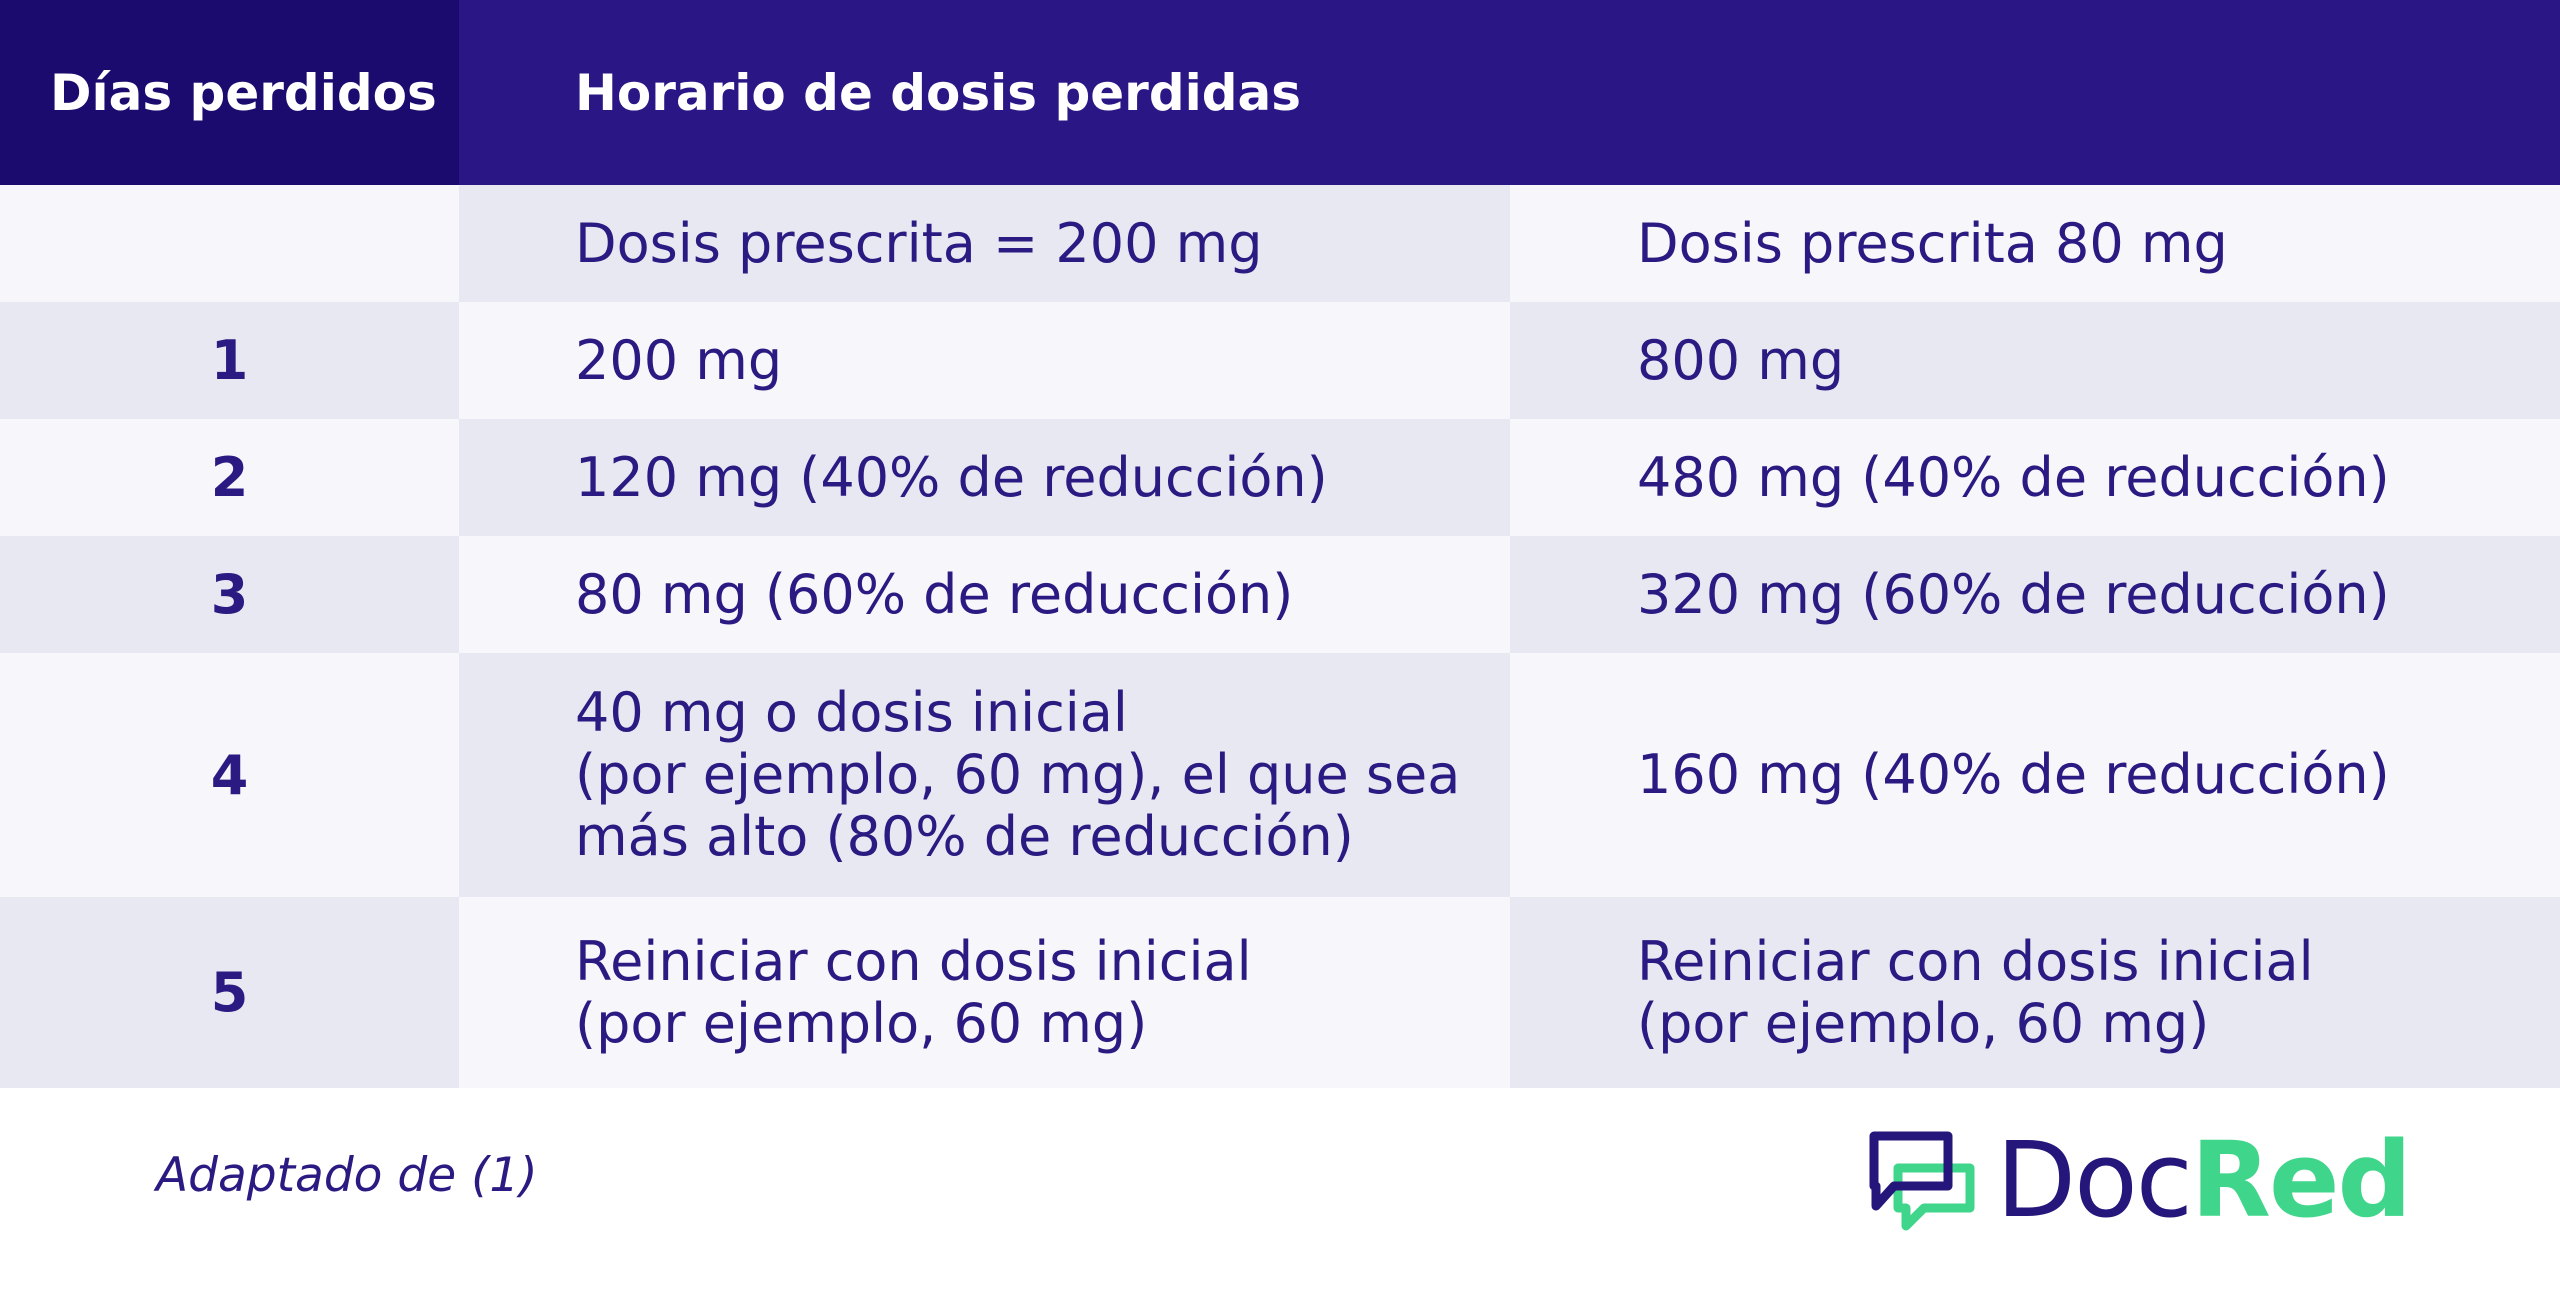 The image size is (2560, 1291). Describe the element at coordinates (347, 1175) in the screenshot. I see `source-note: Adaptado de (1)` at that location.